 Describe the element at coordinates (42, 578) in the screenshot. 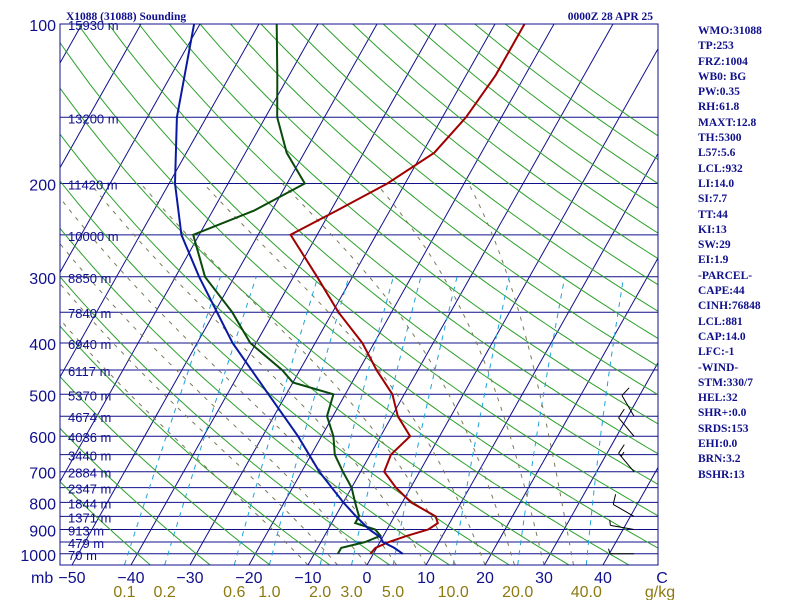

I see `temp-axis-unit: mb` at that location.